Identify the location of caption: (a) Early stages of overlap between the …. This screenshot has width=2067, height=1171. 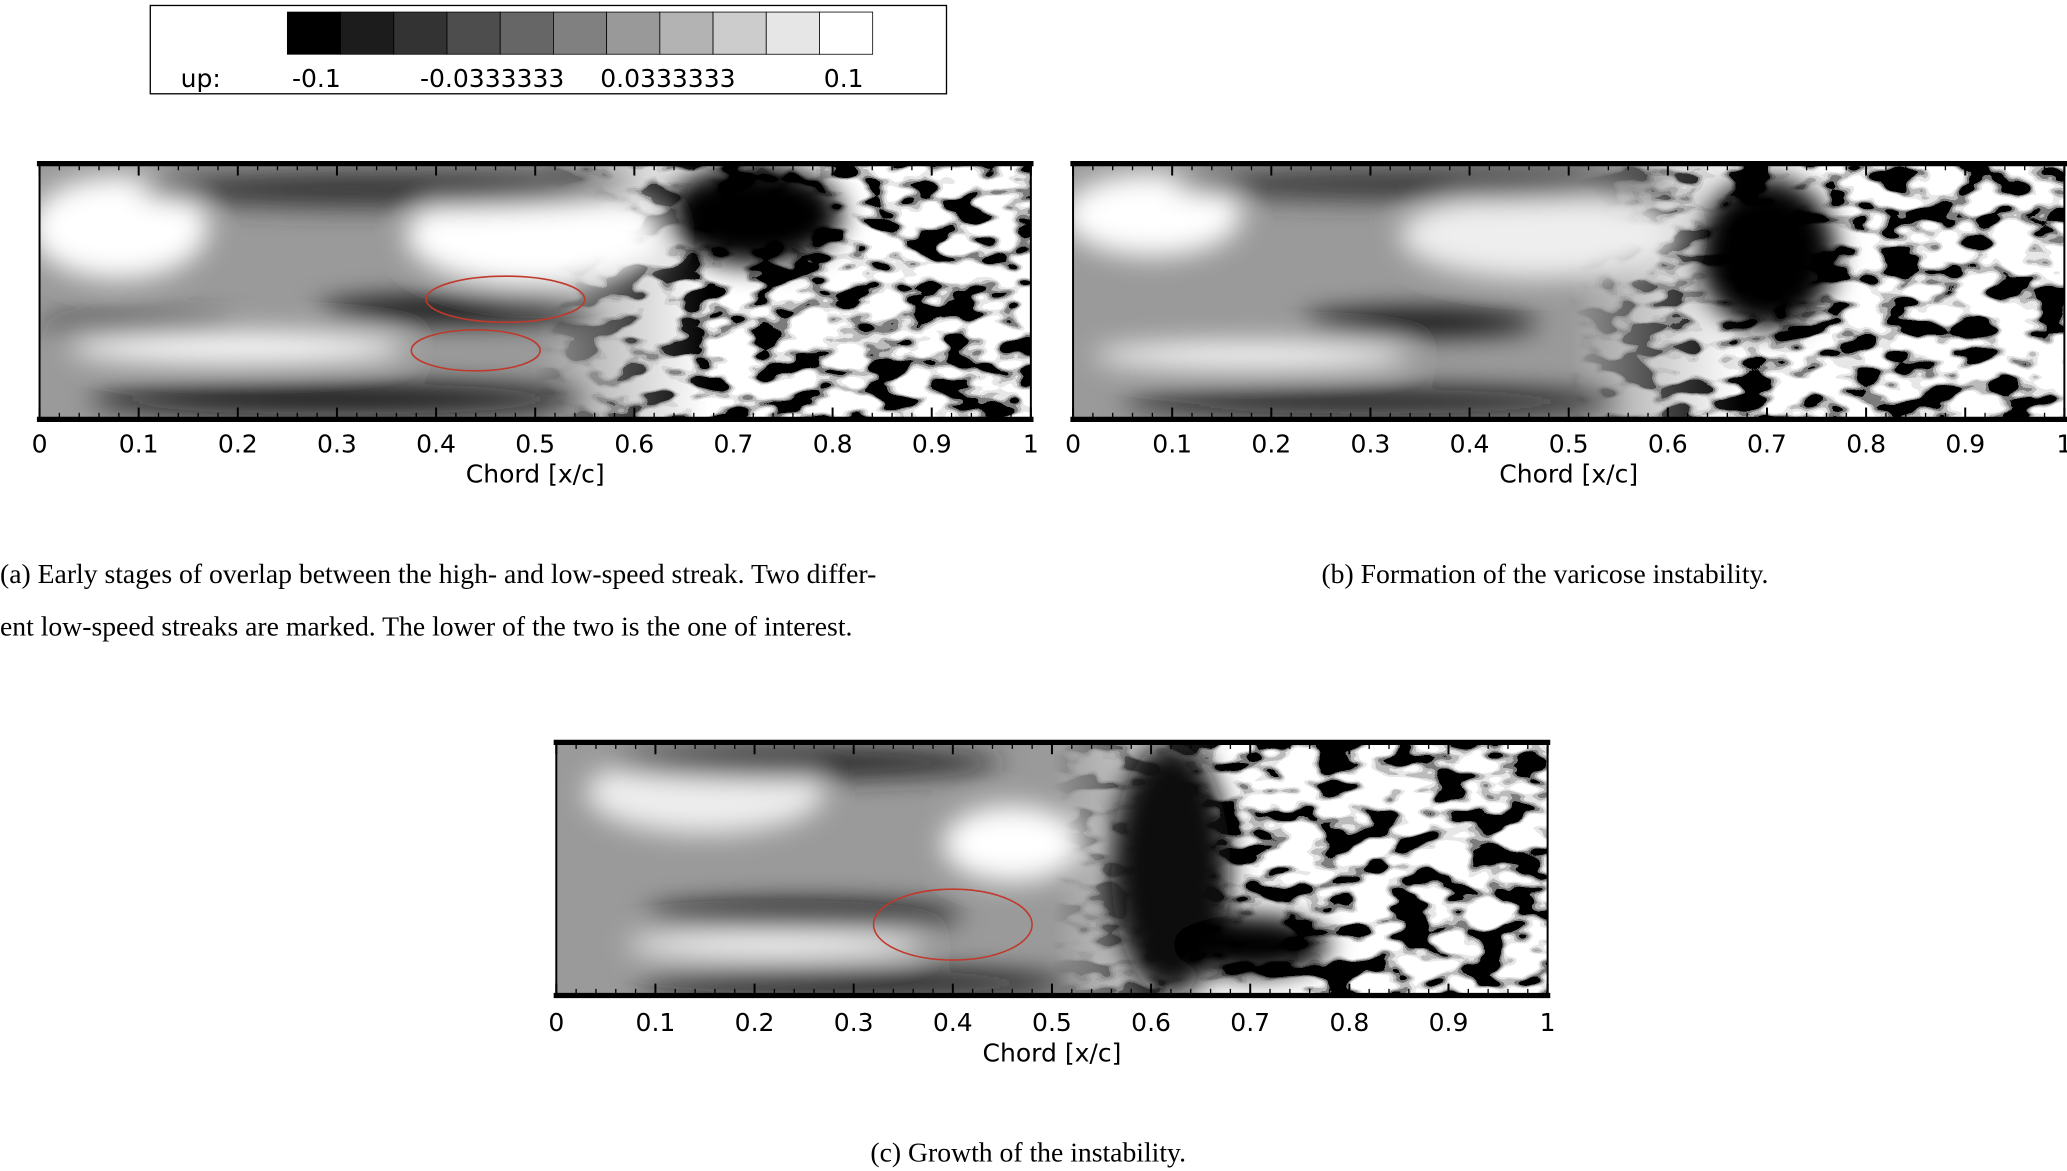
(438, 573).